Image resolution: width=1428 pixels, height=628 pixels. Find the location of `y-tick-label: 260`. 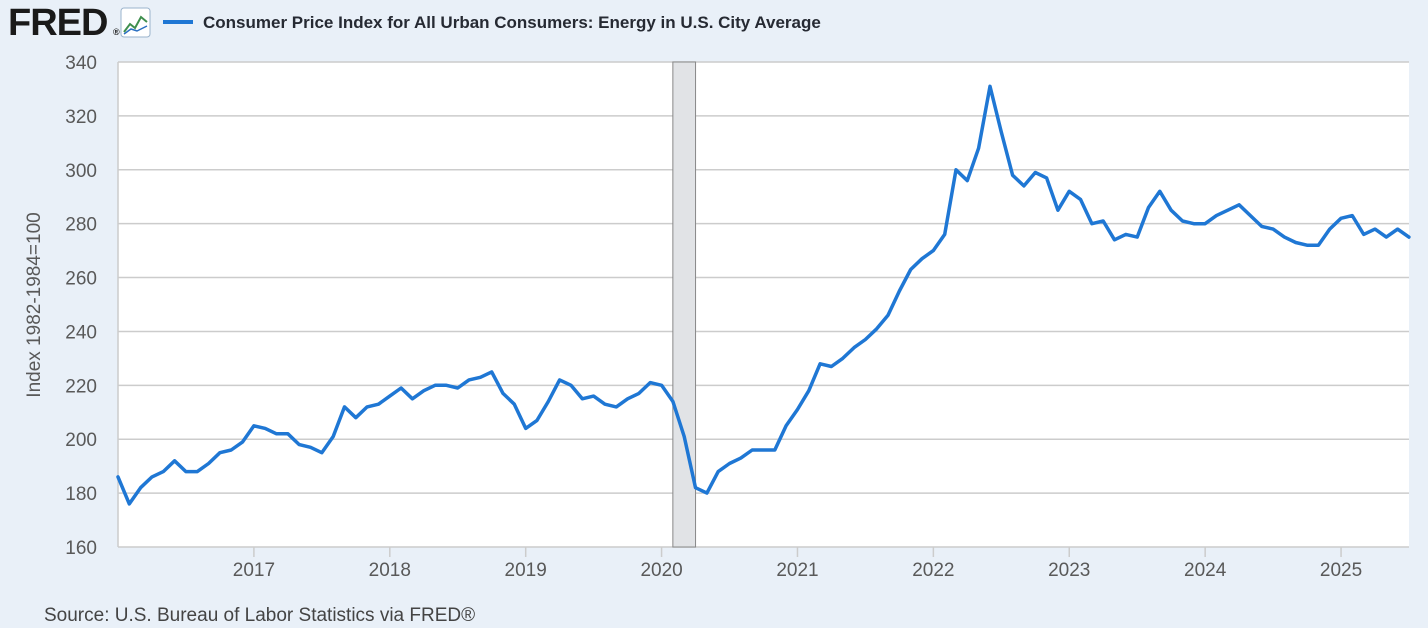

y-tick-label: 260 is located at coordinates (81, 279).